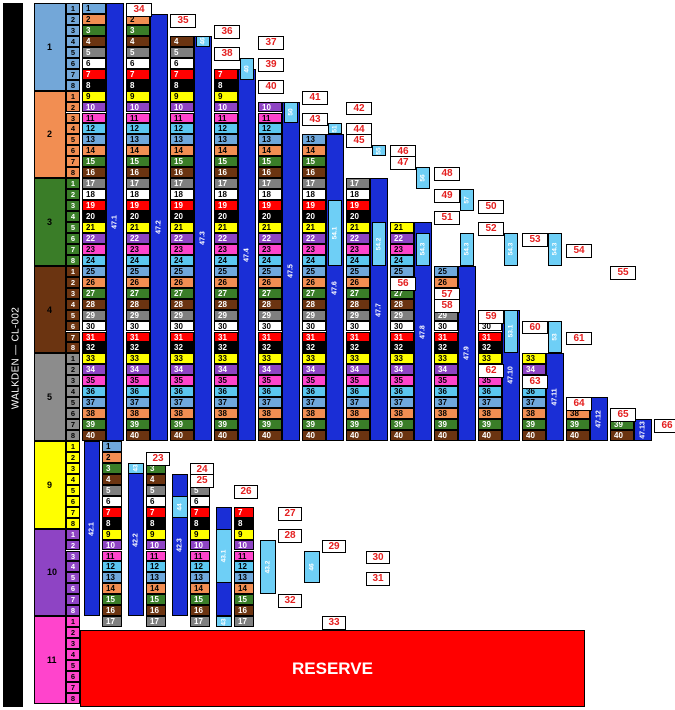 The image size is (675, 710). What do you see at coordinates (182, 326) in the screenshot?
I see `fibre-30: 30` at bounding box center [182, 326].